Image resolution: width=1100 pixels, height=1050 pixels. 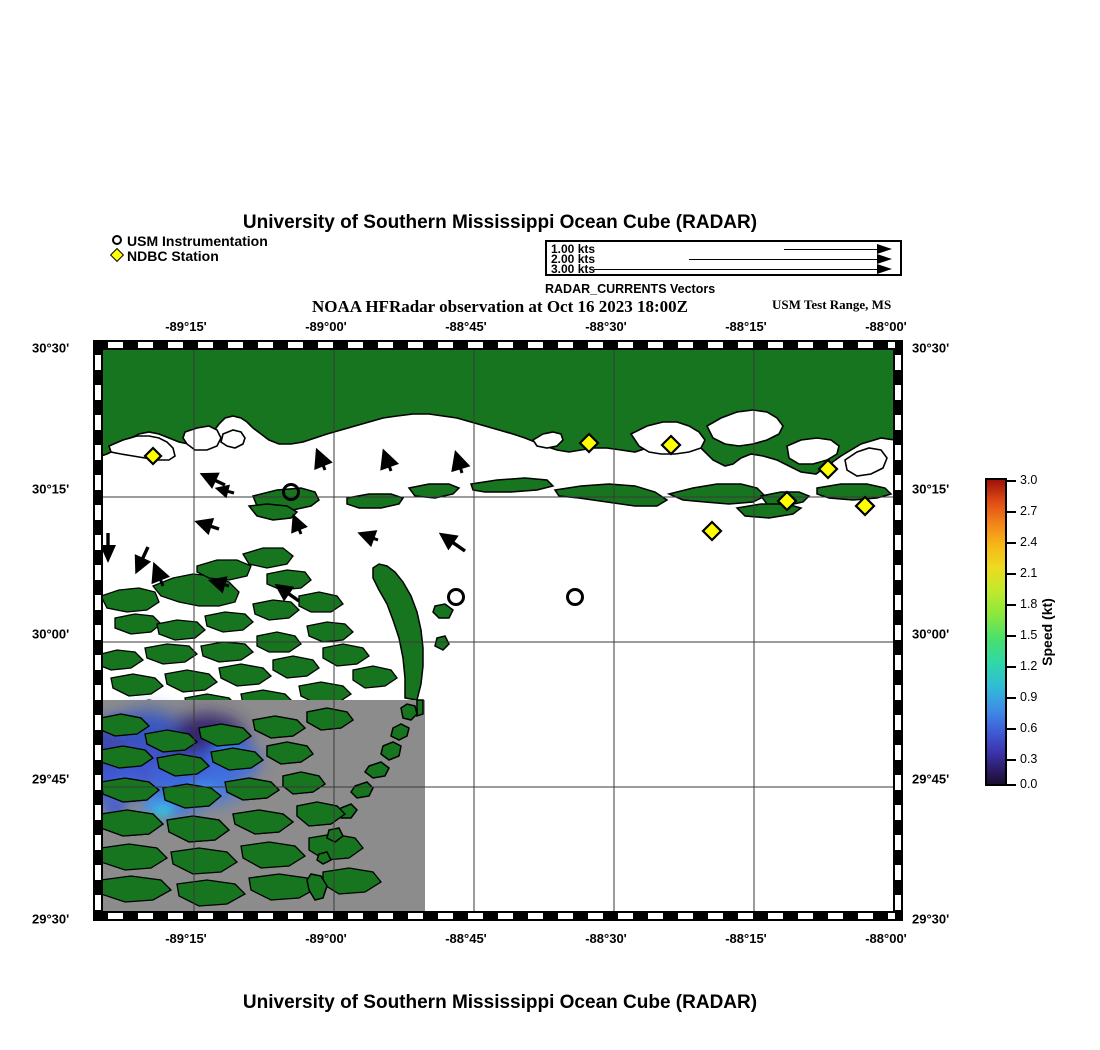 I want to click on vector-legend-label-3: 3.00 kts, so click(x=573, y=269).